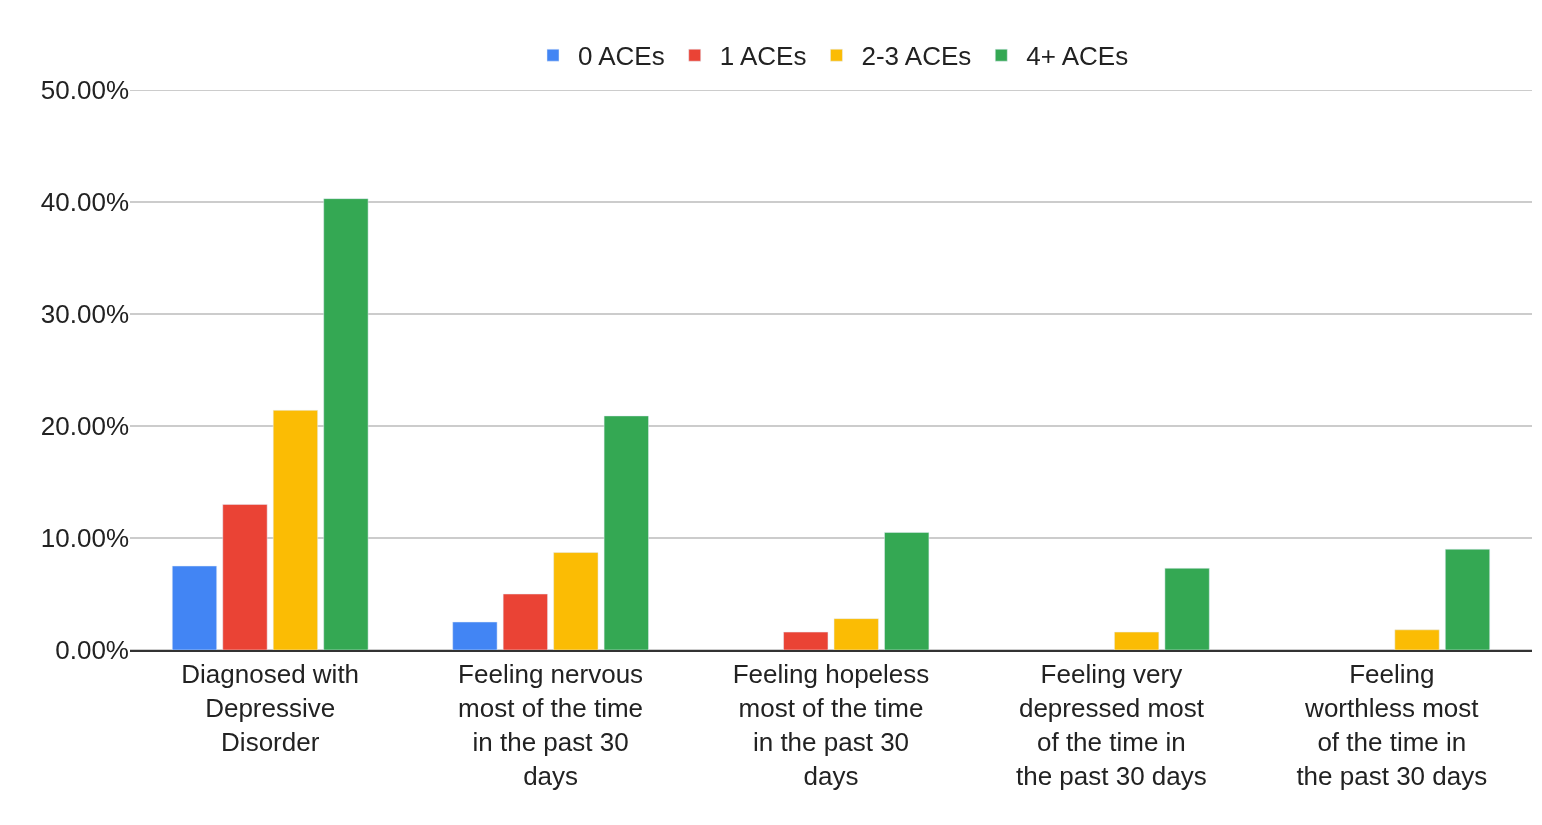 This screenshot has height=825, width=1542. What do you see at coordinates (1392, 725) in the screenshot?
I see `x-tick-label: Feeling worthless most of the time in the past 30 days` at bounding box center [1392, 725].